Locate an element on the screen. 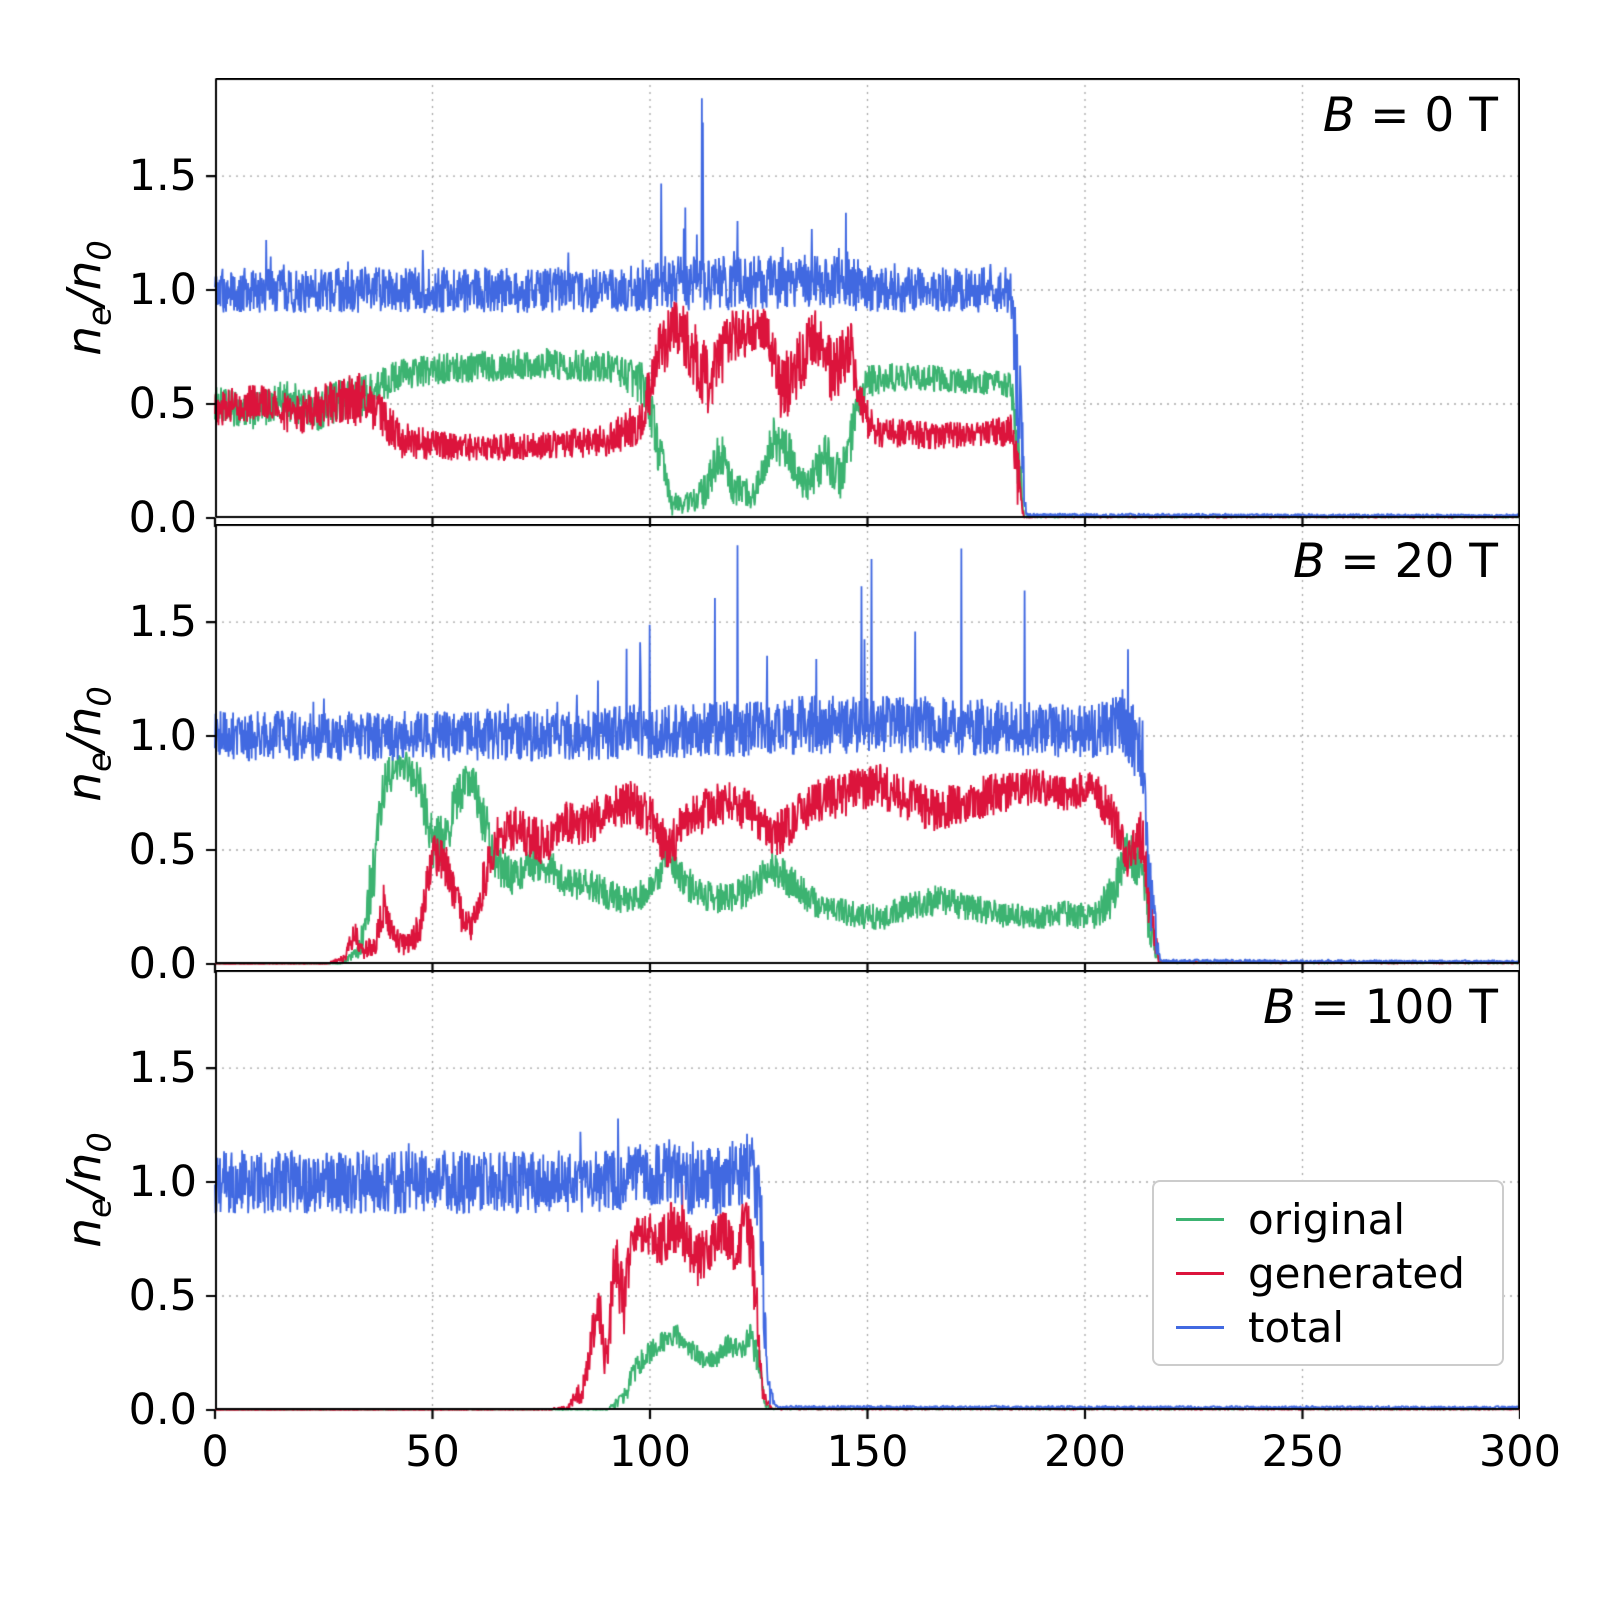  panel-label-b-0t: B = 0 T is located at coordinates (1410, 115).